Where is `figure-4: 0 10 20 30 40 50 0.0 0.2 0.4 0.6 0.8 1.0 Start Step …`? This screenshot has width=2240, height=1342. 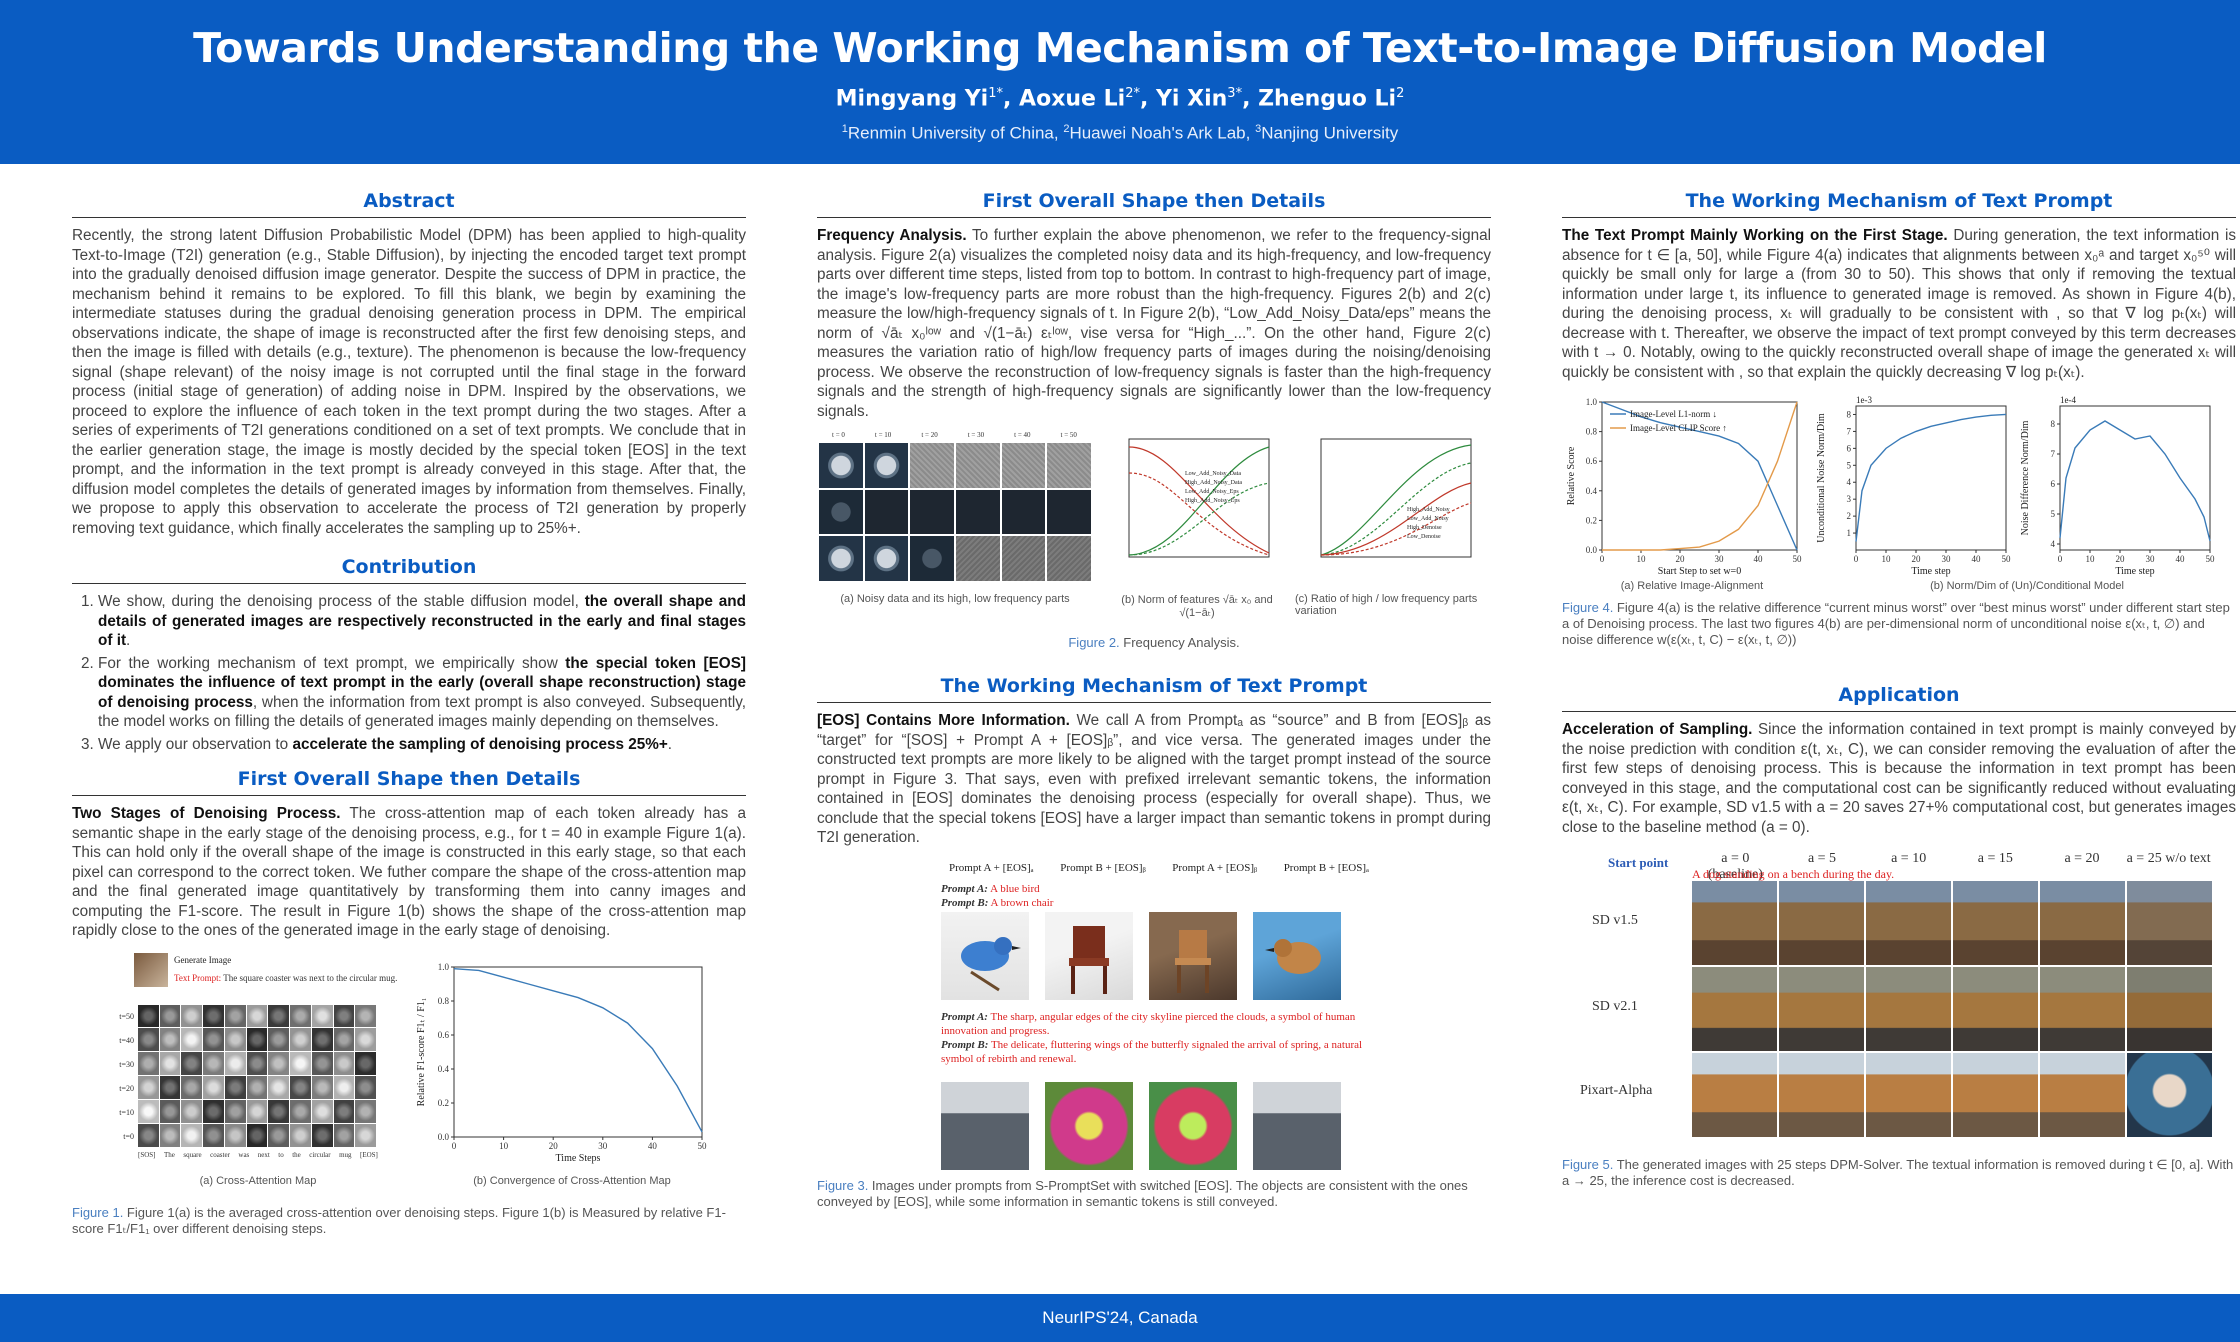
figure-4: 0 10 20 30 40 50 0.0 0.2 0.4 0.6 0.8 1.0 Start Step … is located at coordinates (1899, 494).